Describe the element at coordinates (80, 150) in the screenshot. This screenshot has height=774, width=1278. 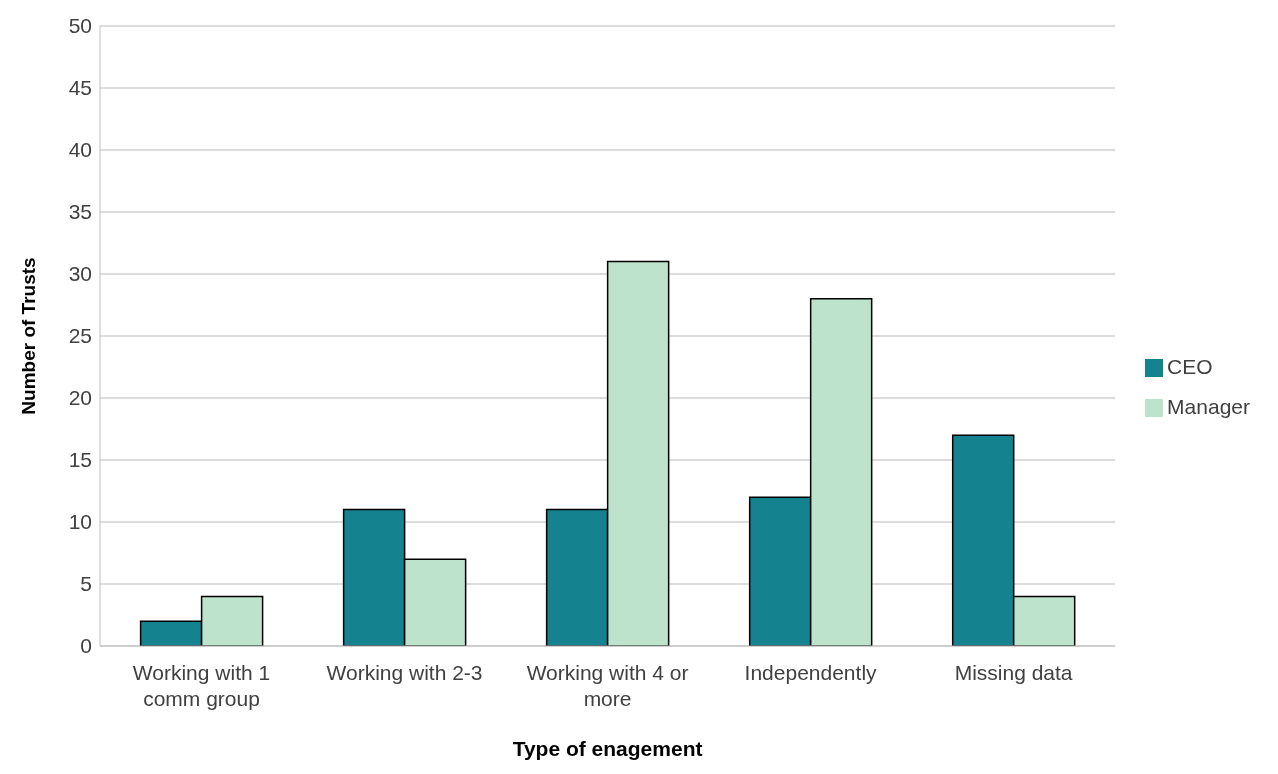
I see `y-tick-label: 40` at that location.